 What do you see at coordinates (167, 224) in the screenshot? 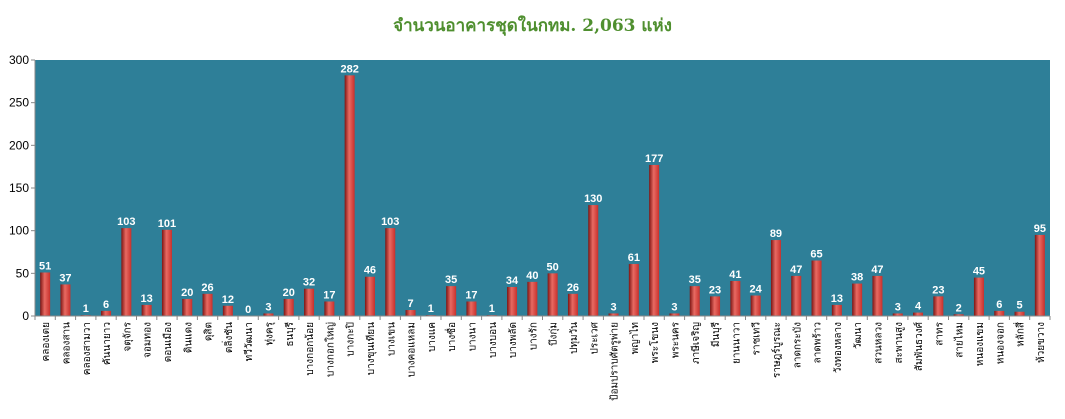
I see `data-label: 101` at bounding box center [167, 224].